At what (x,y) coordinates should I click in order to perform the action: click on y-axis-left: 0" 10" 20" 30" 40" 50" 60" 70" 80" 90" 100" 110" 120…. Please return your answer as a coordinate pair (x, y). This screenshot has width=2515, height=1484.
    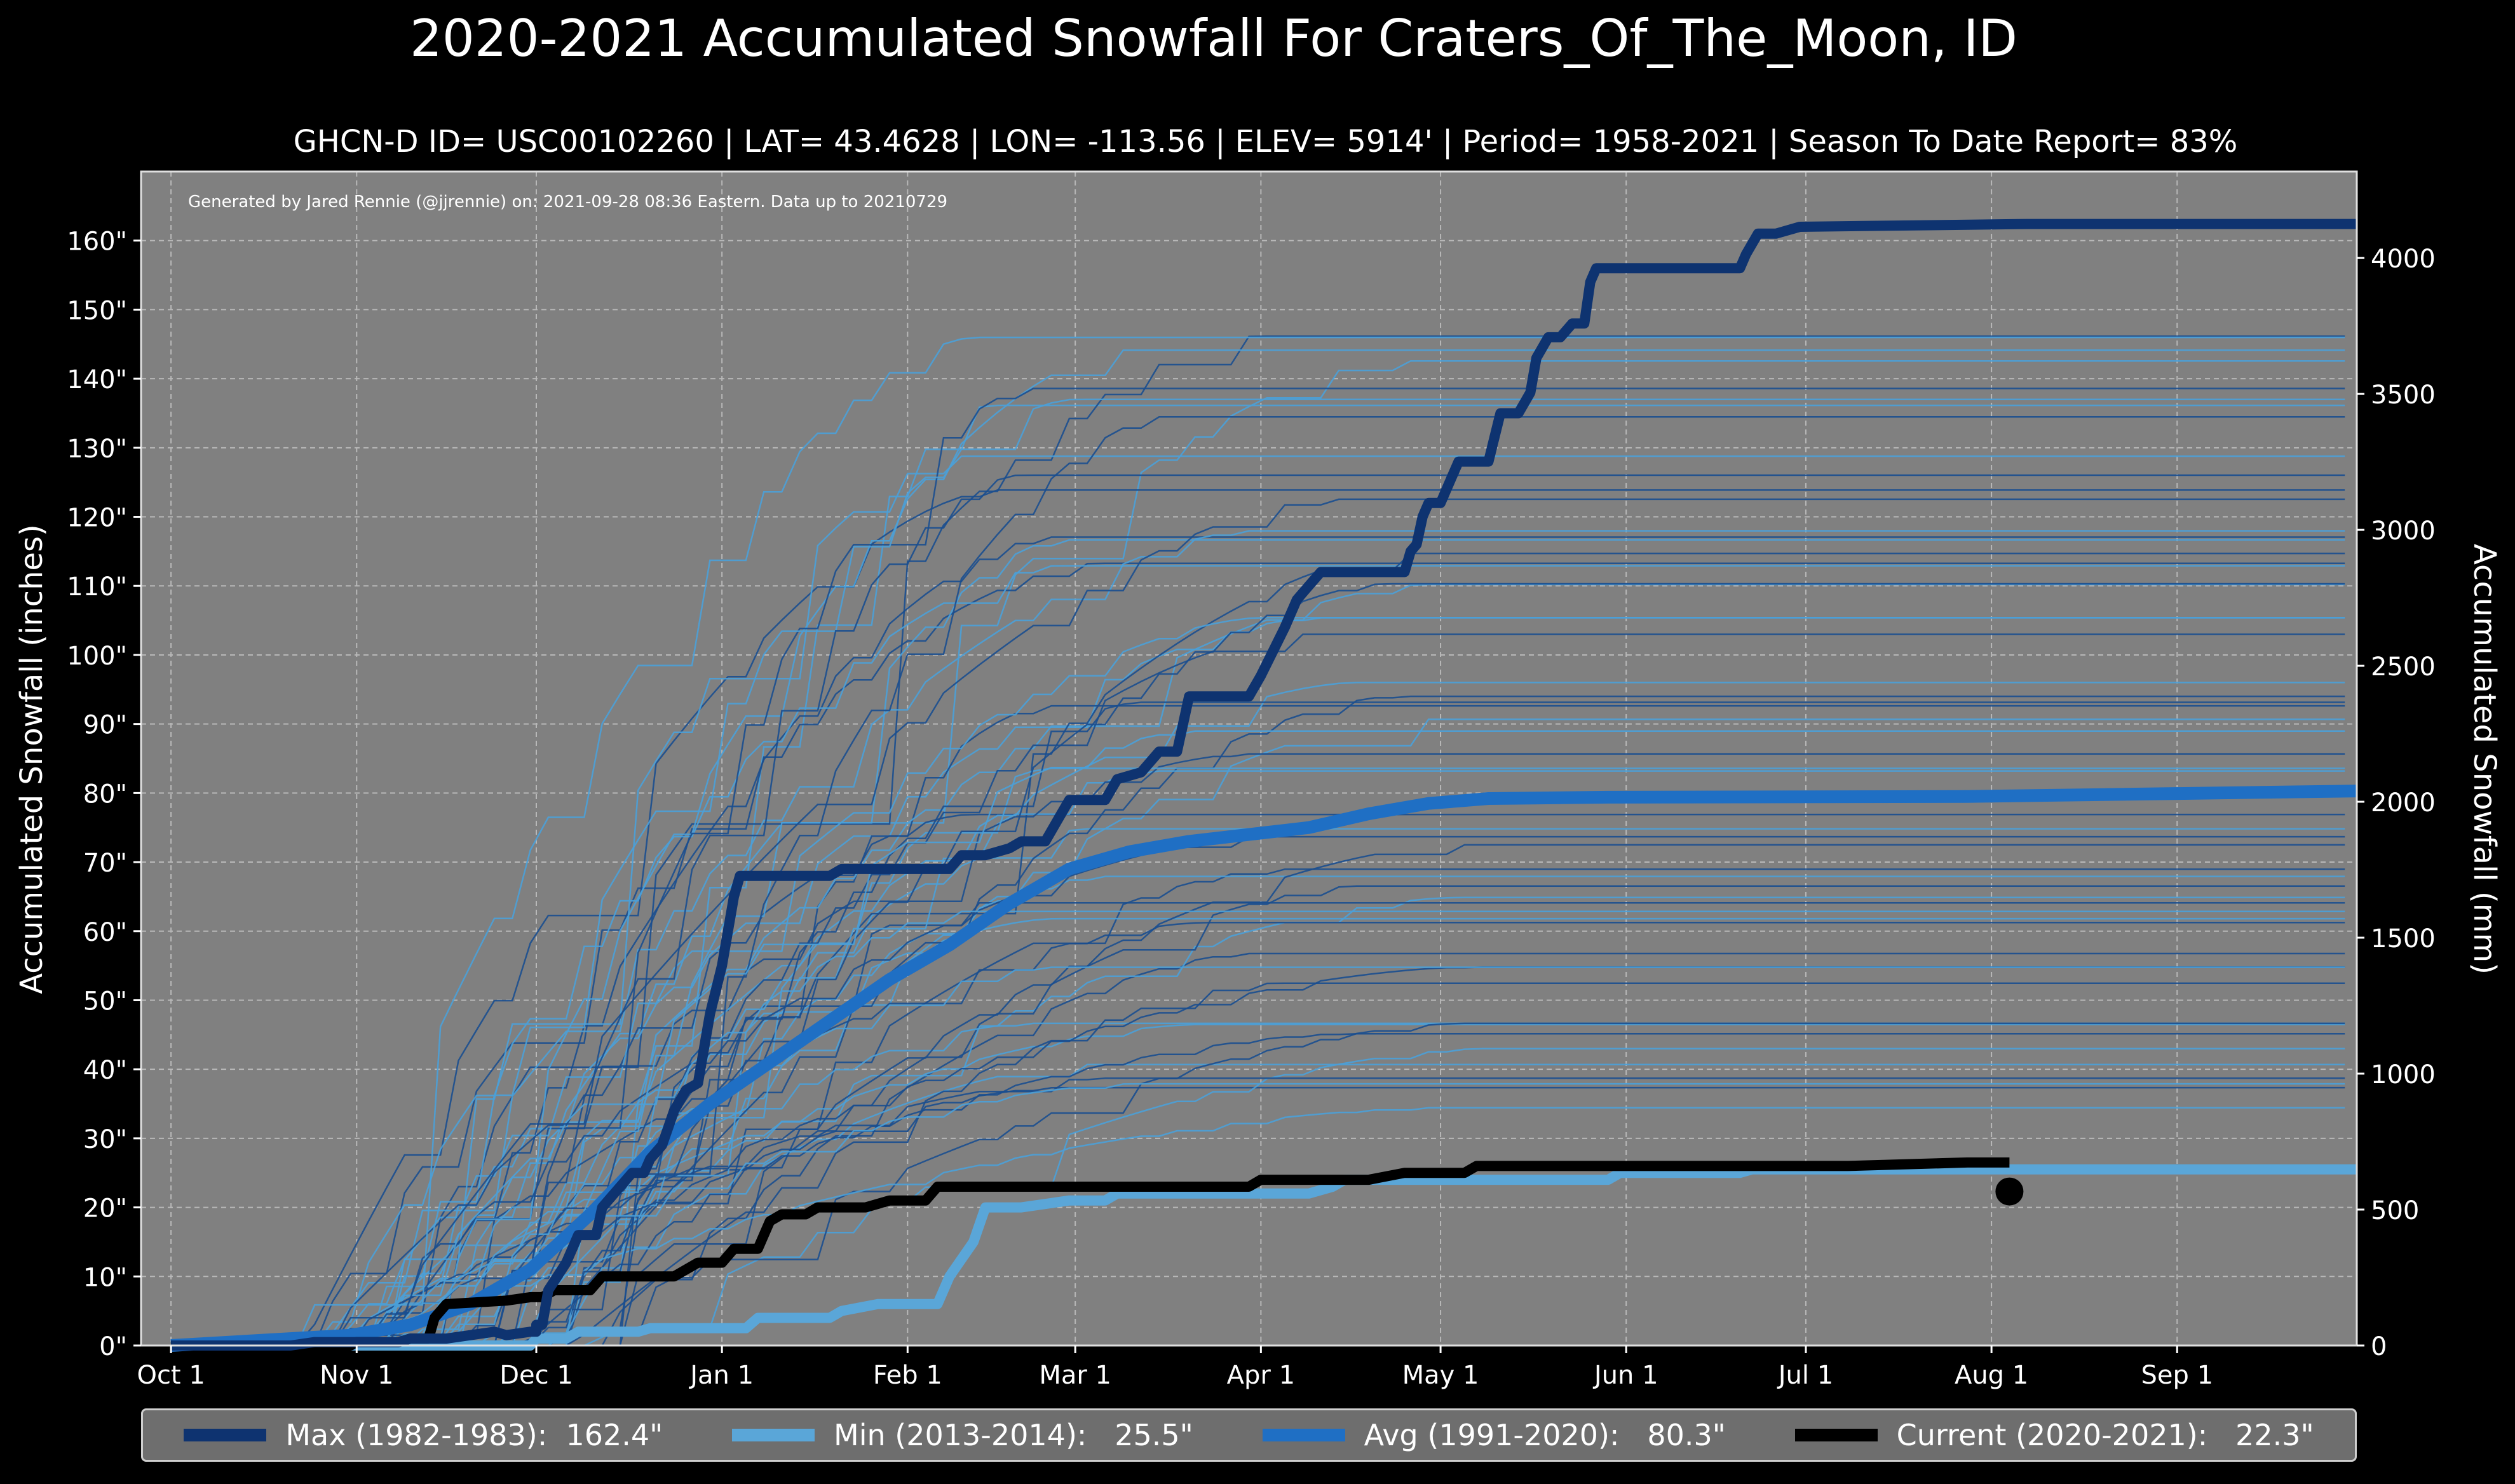
    Looking at the image, I should click on (104, 794).